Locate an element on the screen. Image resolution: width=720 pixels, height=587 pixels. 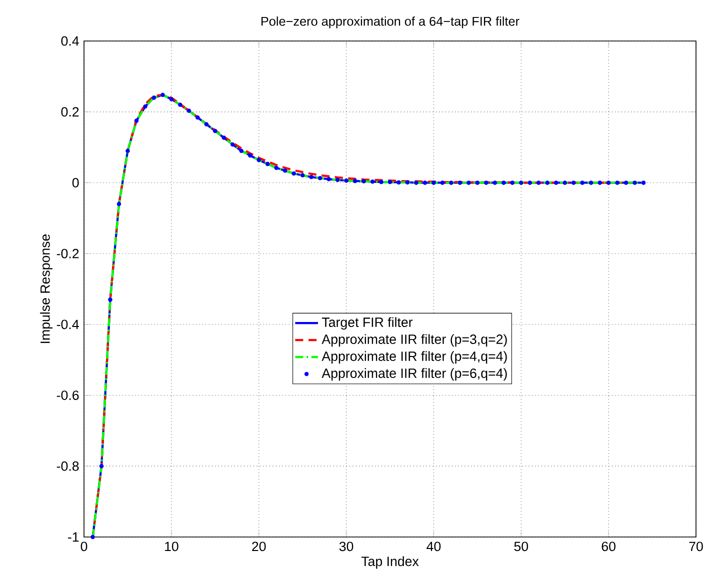
x-tick-label: 70 is located at coordinates (696, 547).